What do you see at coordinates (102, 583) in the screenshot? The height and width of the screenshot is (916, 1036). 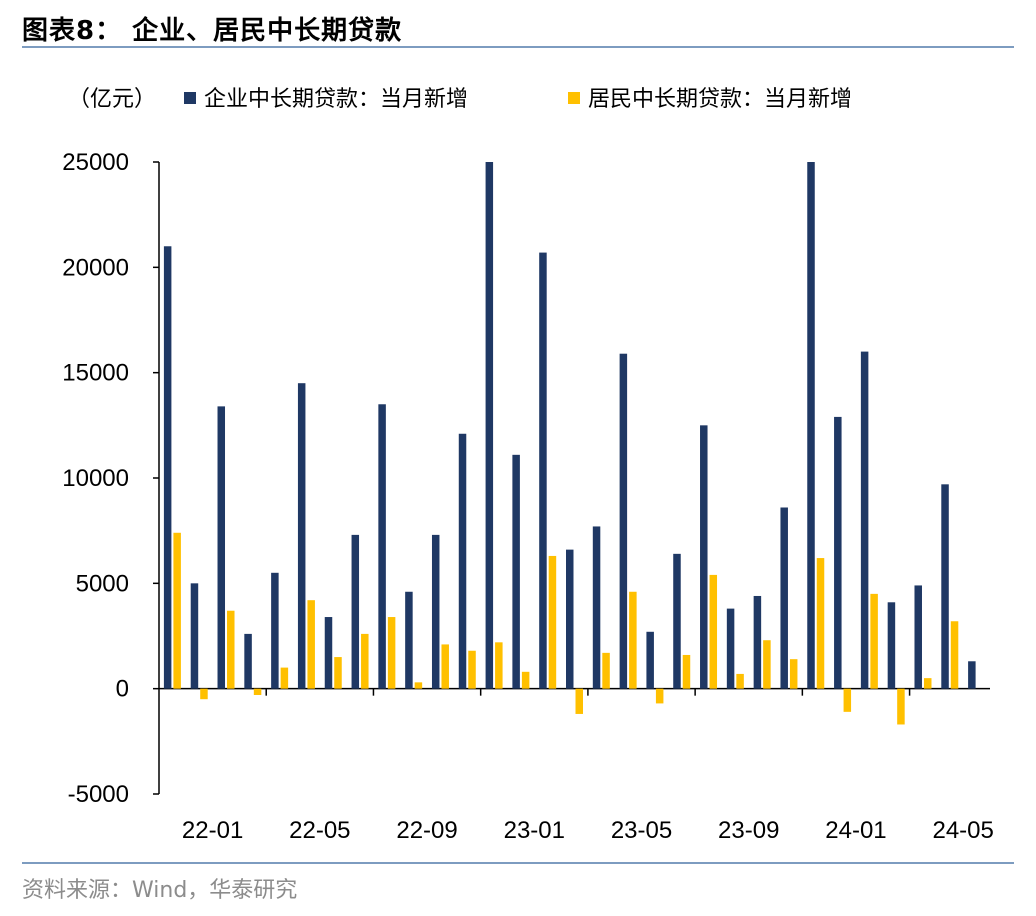 I see `y-tick-label: 5000` at bounding box center [102, 583].